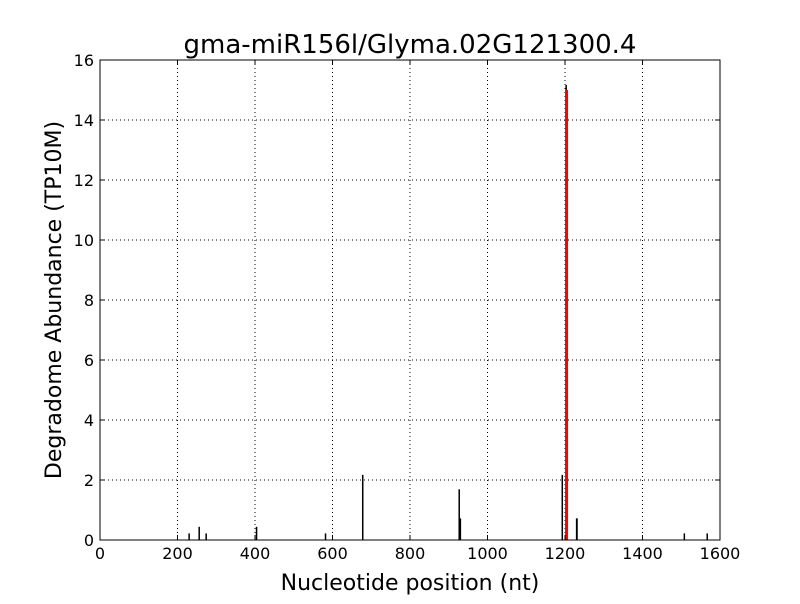 The image size is (800, 604). I want to click on y-tick-label: 8, so click(89, 300).